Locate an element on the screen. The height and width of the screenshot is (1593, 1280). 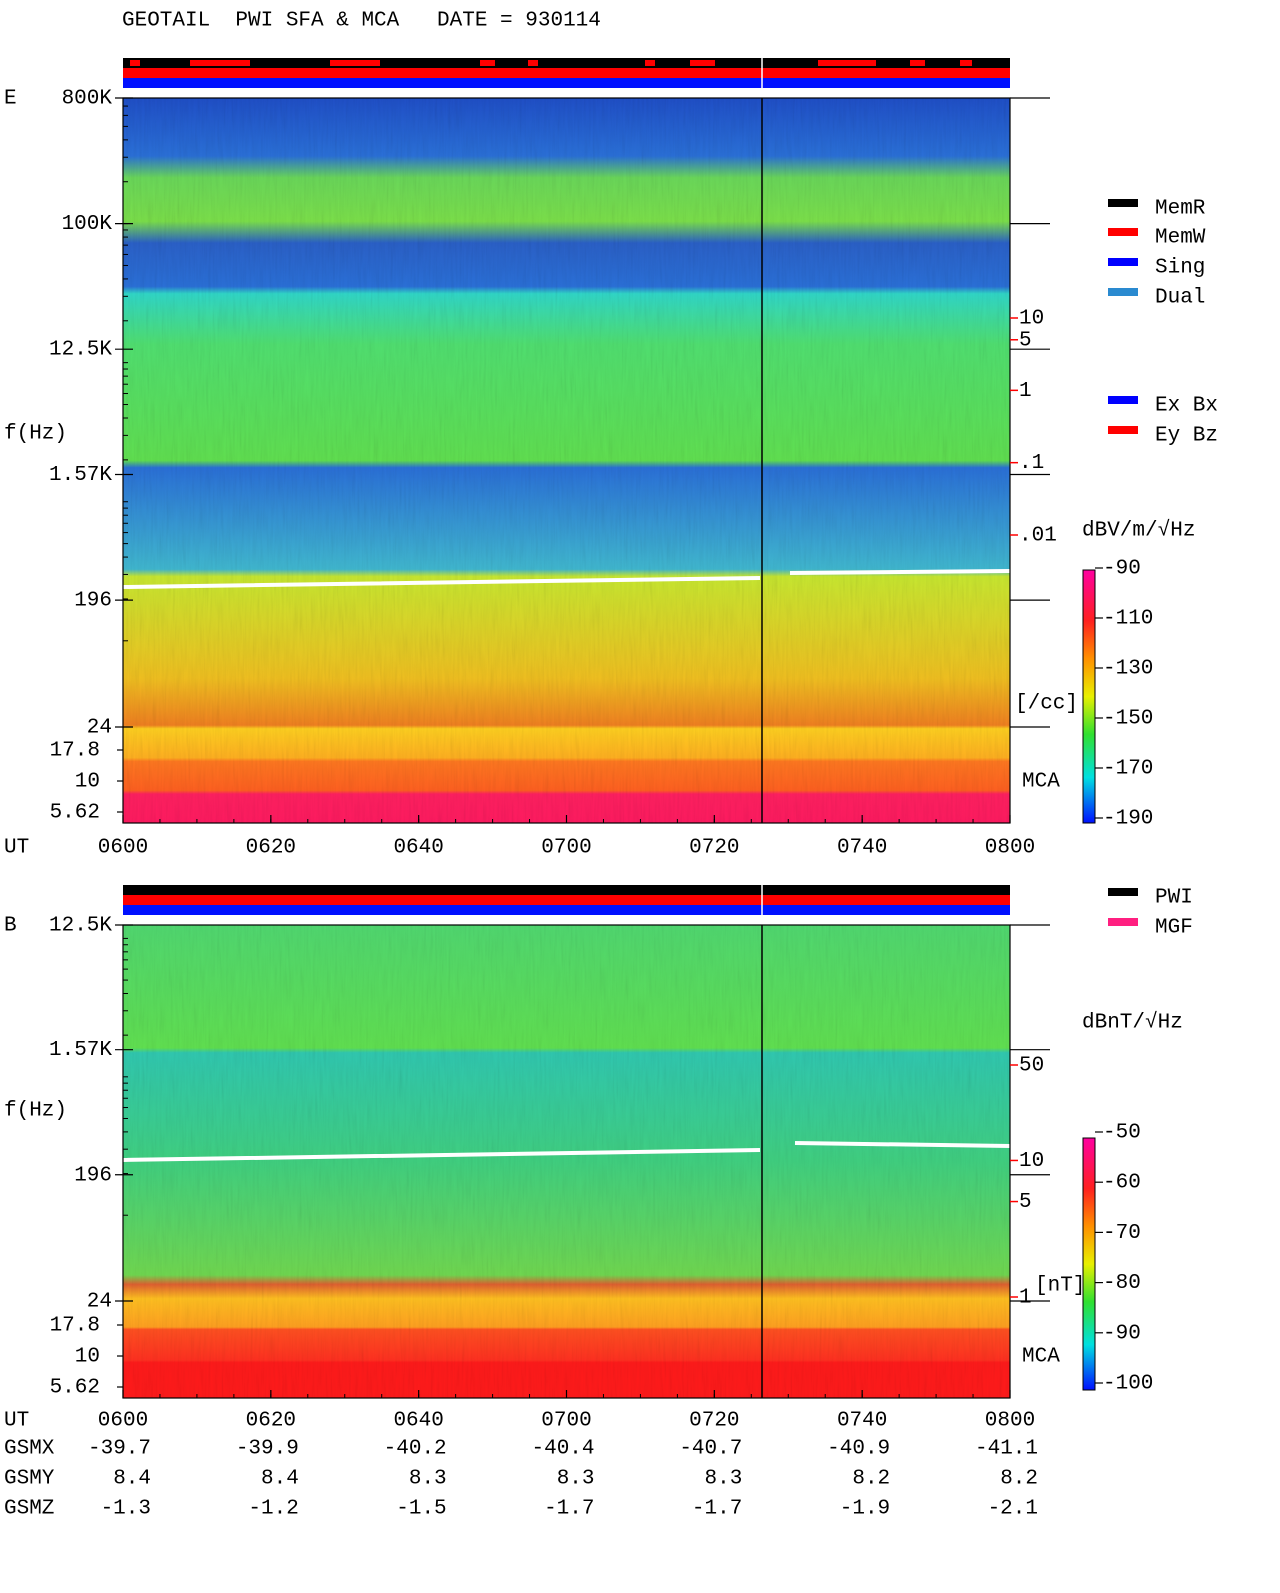
right-tick-label: .01 is located at coordinates (1038, 536).